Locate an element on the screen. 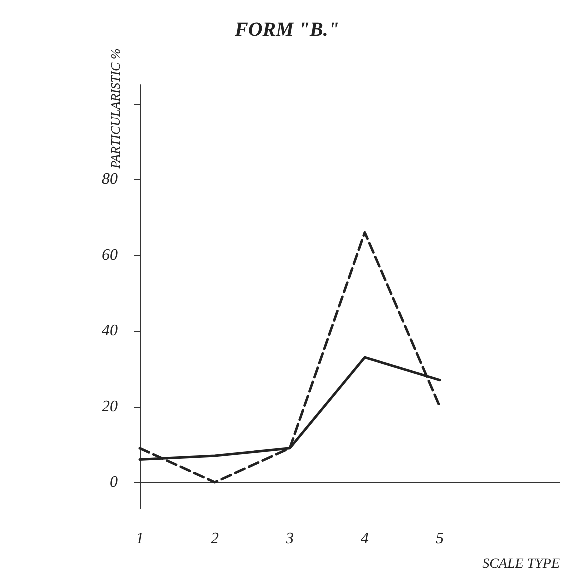 The height and width of the screenshot is (579, 580). x-tick-label: 1 is located at coordinates (140, 539).